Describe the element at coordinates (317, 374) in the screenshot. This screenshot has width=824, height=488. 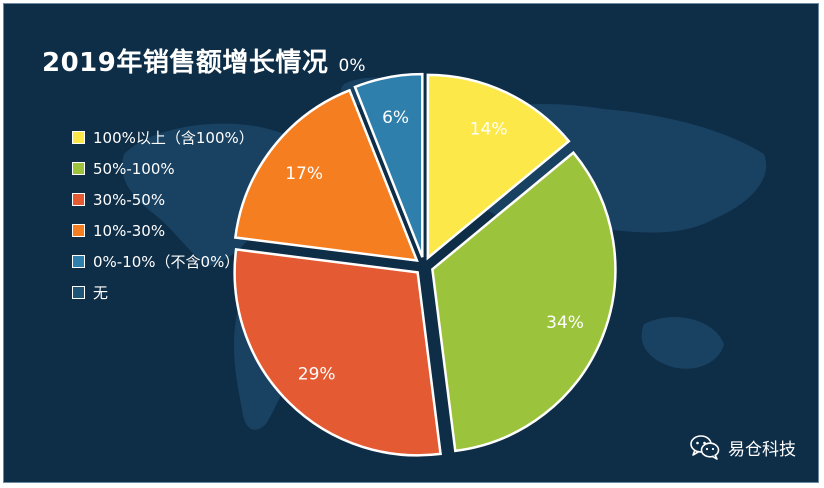
I see `data-label: 29%` at that location.